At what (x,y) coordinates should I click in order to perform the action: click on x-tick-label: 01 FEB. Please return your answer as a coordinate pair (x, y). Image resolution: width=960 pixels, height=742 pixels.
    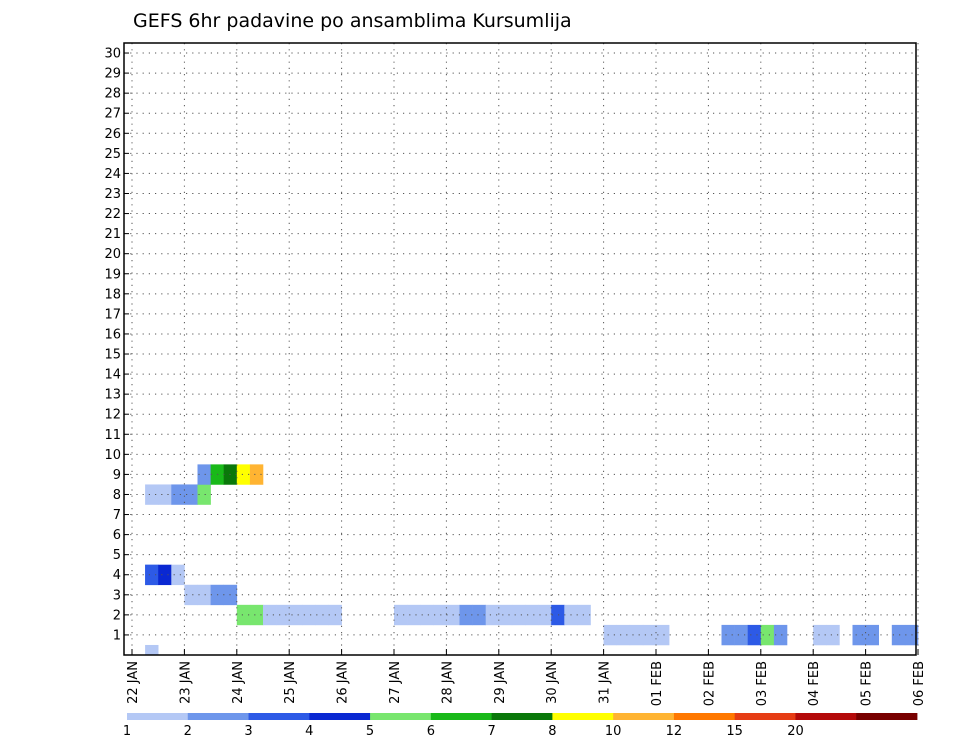
    Looking at the image, I should click on (657, 683).